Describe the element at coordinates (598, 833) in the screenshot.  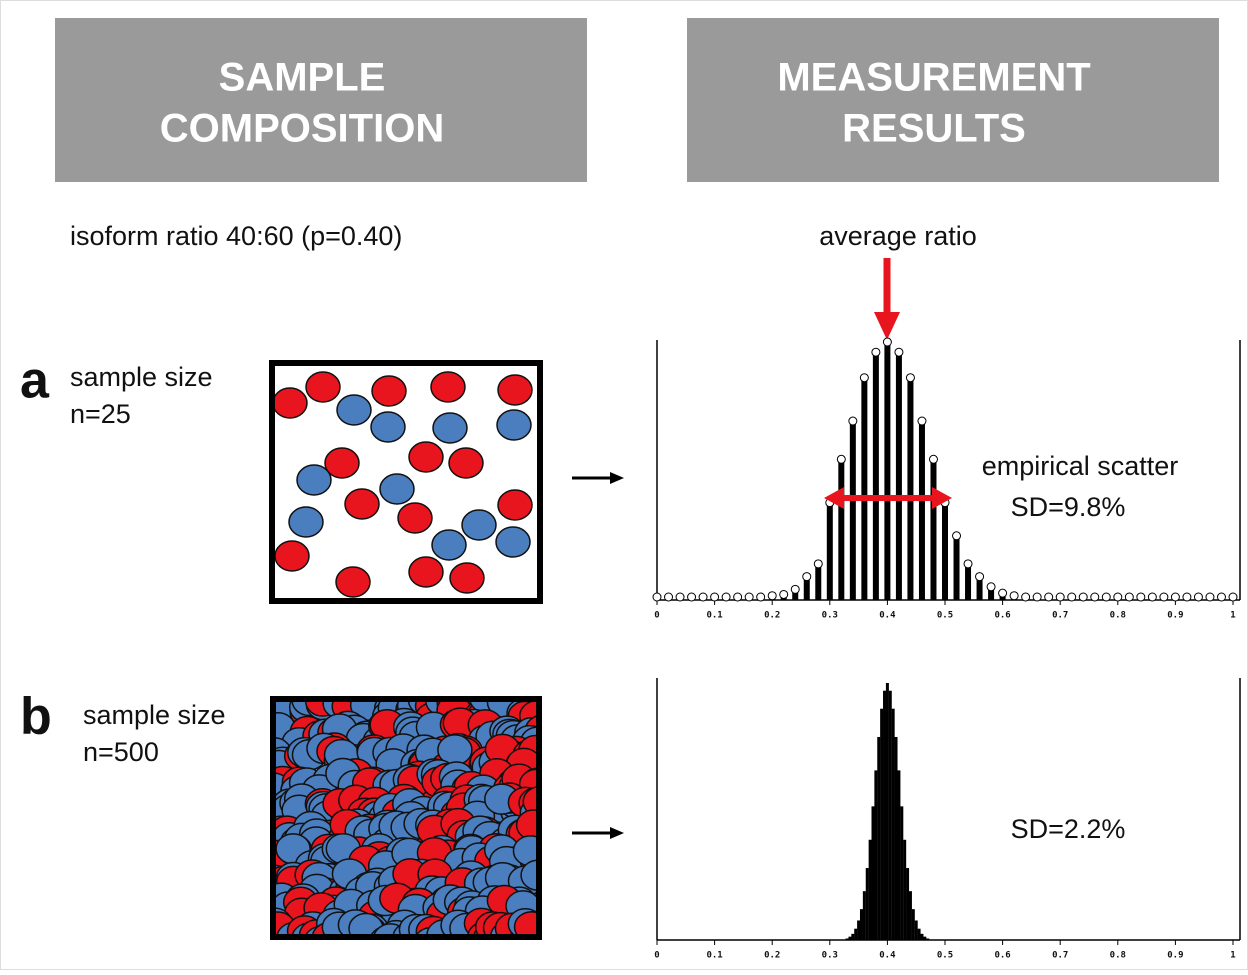
I see `flow-arrow` at that location.